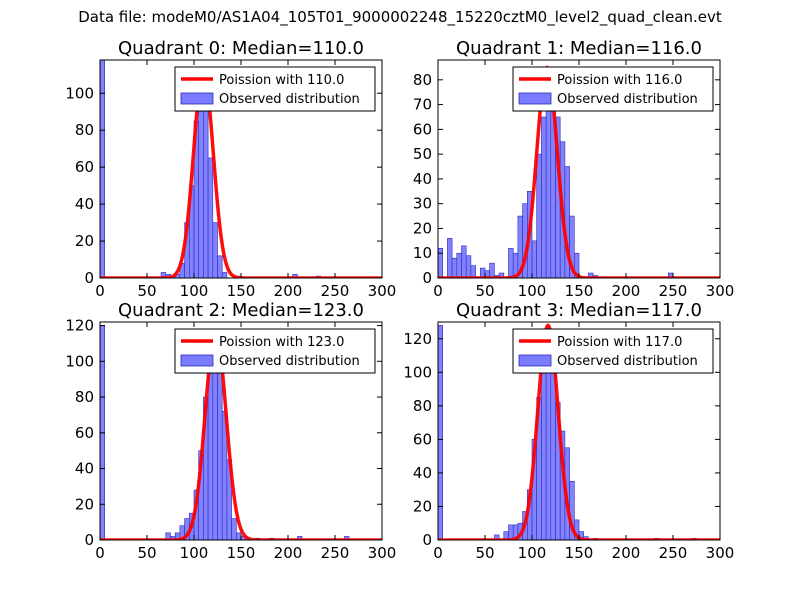  What do you see at coordinates (579, 48) in the screenshot?
I see `chart-title: Quadrant 1: Median=116.0` at bounding box center [579, 48].